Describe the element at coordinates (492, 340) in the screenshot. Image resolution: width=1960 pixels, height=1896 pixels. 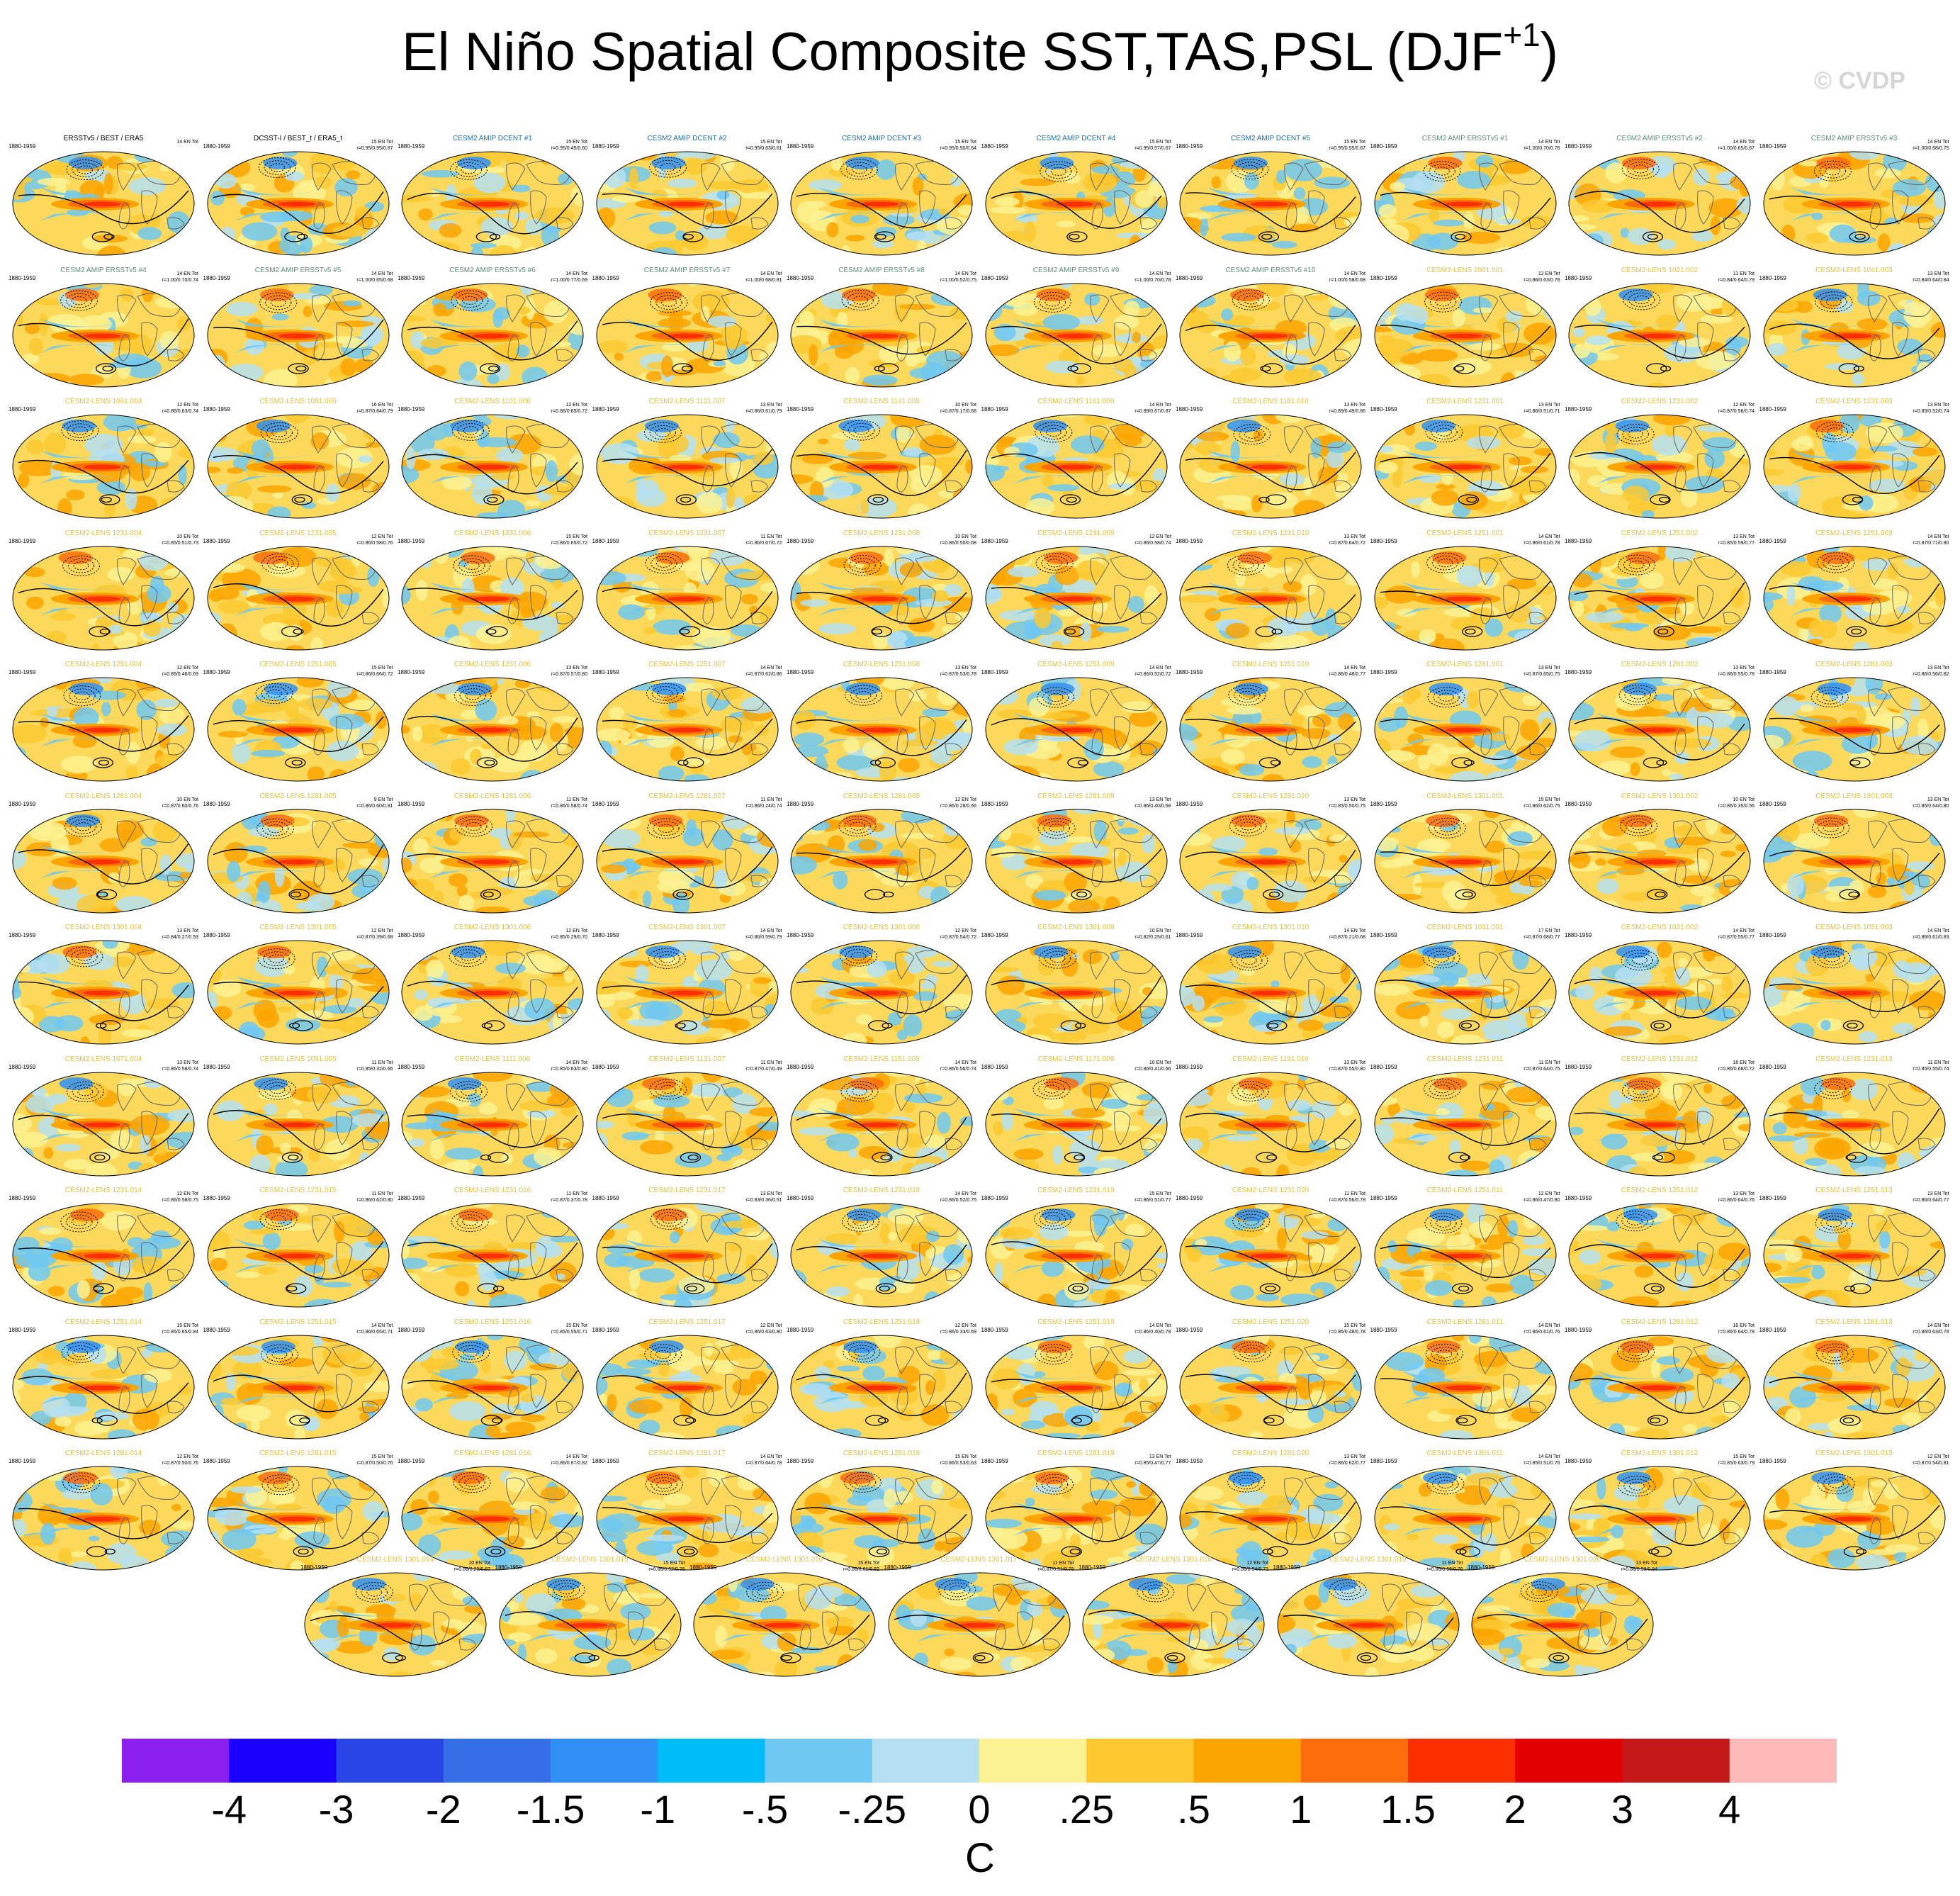
I see `psl-zero-contour` at that location.